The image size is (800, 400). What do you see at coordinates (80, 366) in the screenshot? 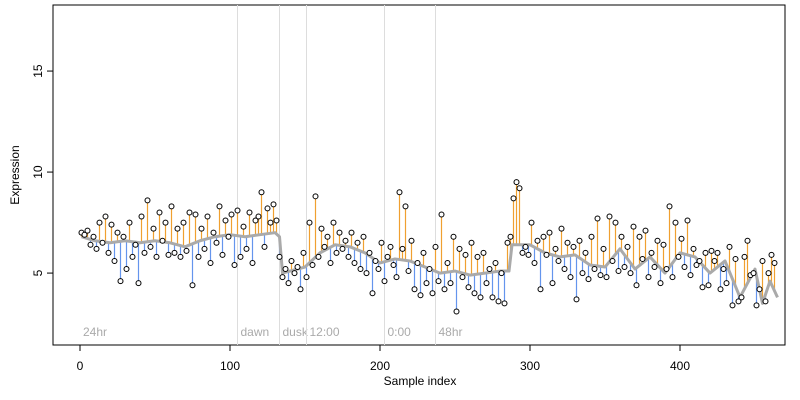
I see `x-tick-label: 0` at bounding box center [80, 366].